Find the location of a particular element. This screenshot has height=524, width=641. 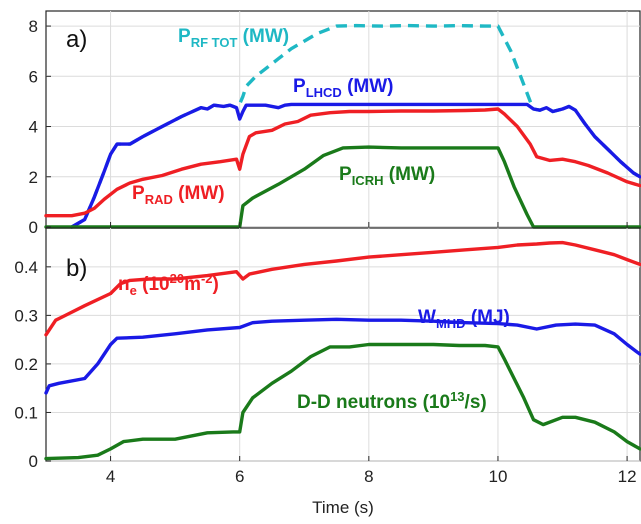

annotation-dd-neutrons: D-D neutrons (1013/s) is located at coordinates (392, 401).